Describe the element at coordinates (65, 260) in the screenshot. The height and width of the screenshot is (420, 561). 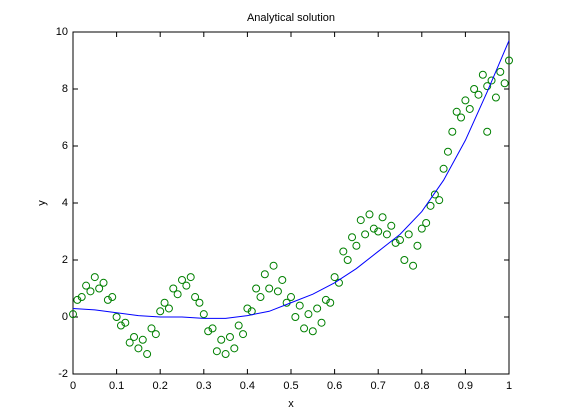
I see `y-tick-label: 2` at that location.